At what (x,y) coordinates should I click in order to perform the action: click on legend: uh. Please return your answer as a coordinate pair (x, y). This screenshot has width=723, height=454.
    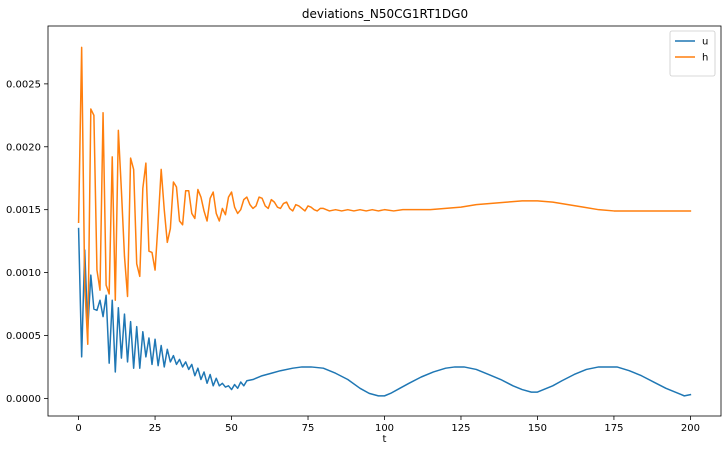
    Looking at the image, I should click on (692, 53).